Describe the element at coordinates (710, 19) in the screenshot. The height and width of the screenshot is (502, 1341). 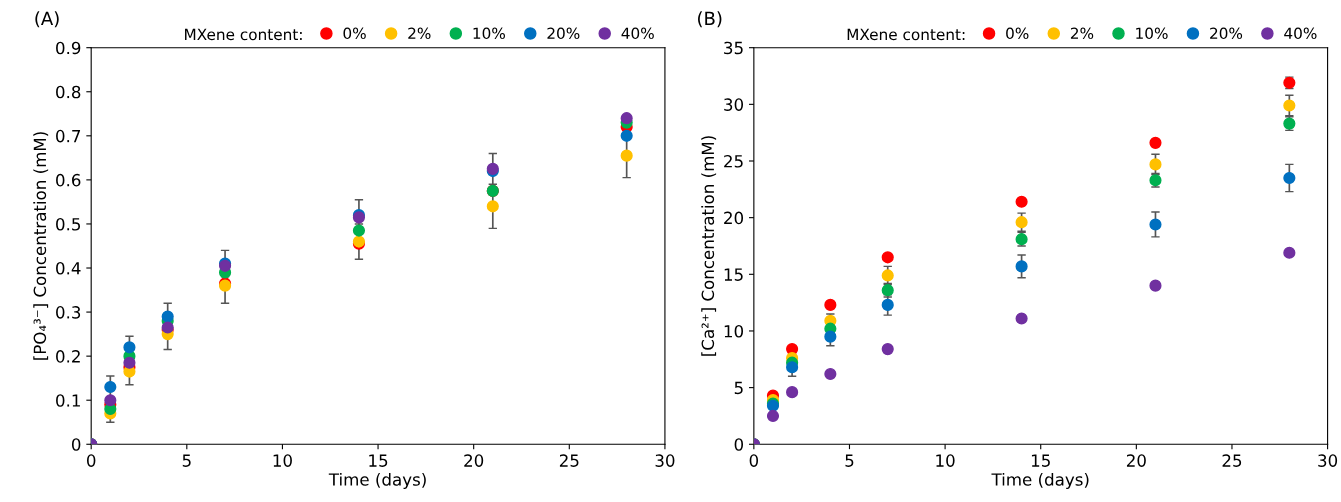
I see `text: (B)` at that location.